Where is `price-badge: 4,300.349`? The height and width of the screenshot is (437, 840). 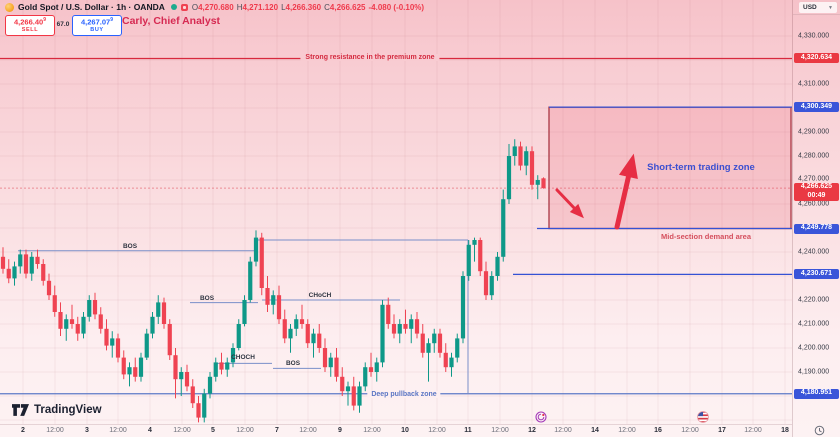
price-badge: 4,300.349 is located at coordinates (816, 107).